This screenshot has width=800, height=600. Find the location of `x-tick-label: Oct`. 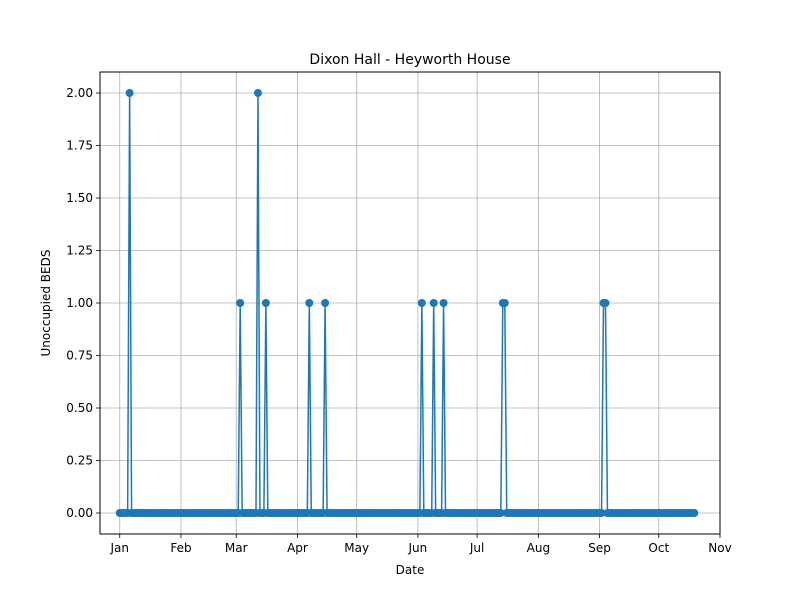

x-tick-label: Oct is located at coordinates (658, 548).